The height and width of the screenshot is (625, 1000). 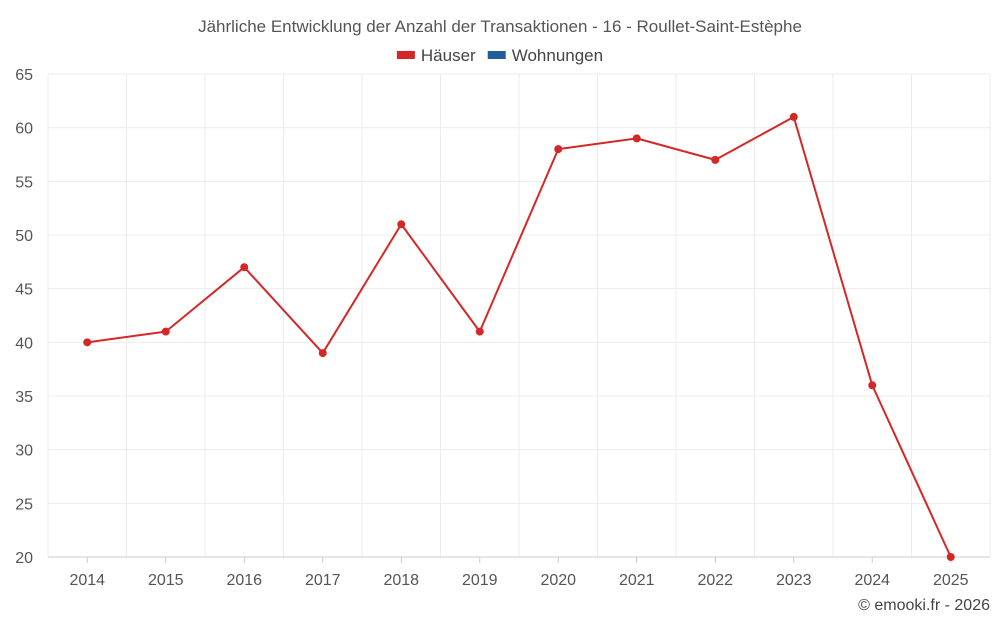 What do you see at coordinates (323, 580) in the screenshot?
I see `x-tick-label: 2017` at bounding box center [323, 580].